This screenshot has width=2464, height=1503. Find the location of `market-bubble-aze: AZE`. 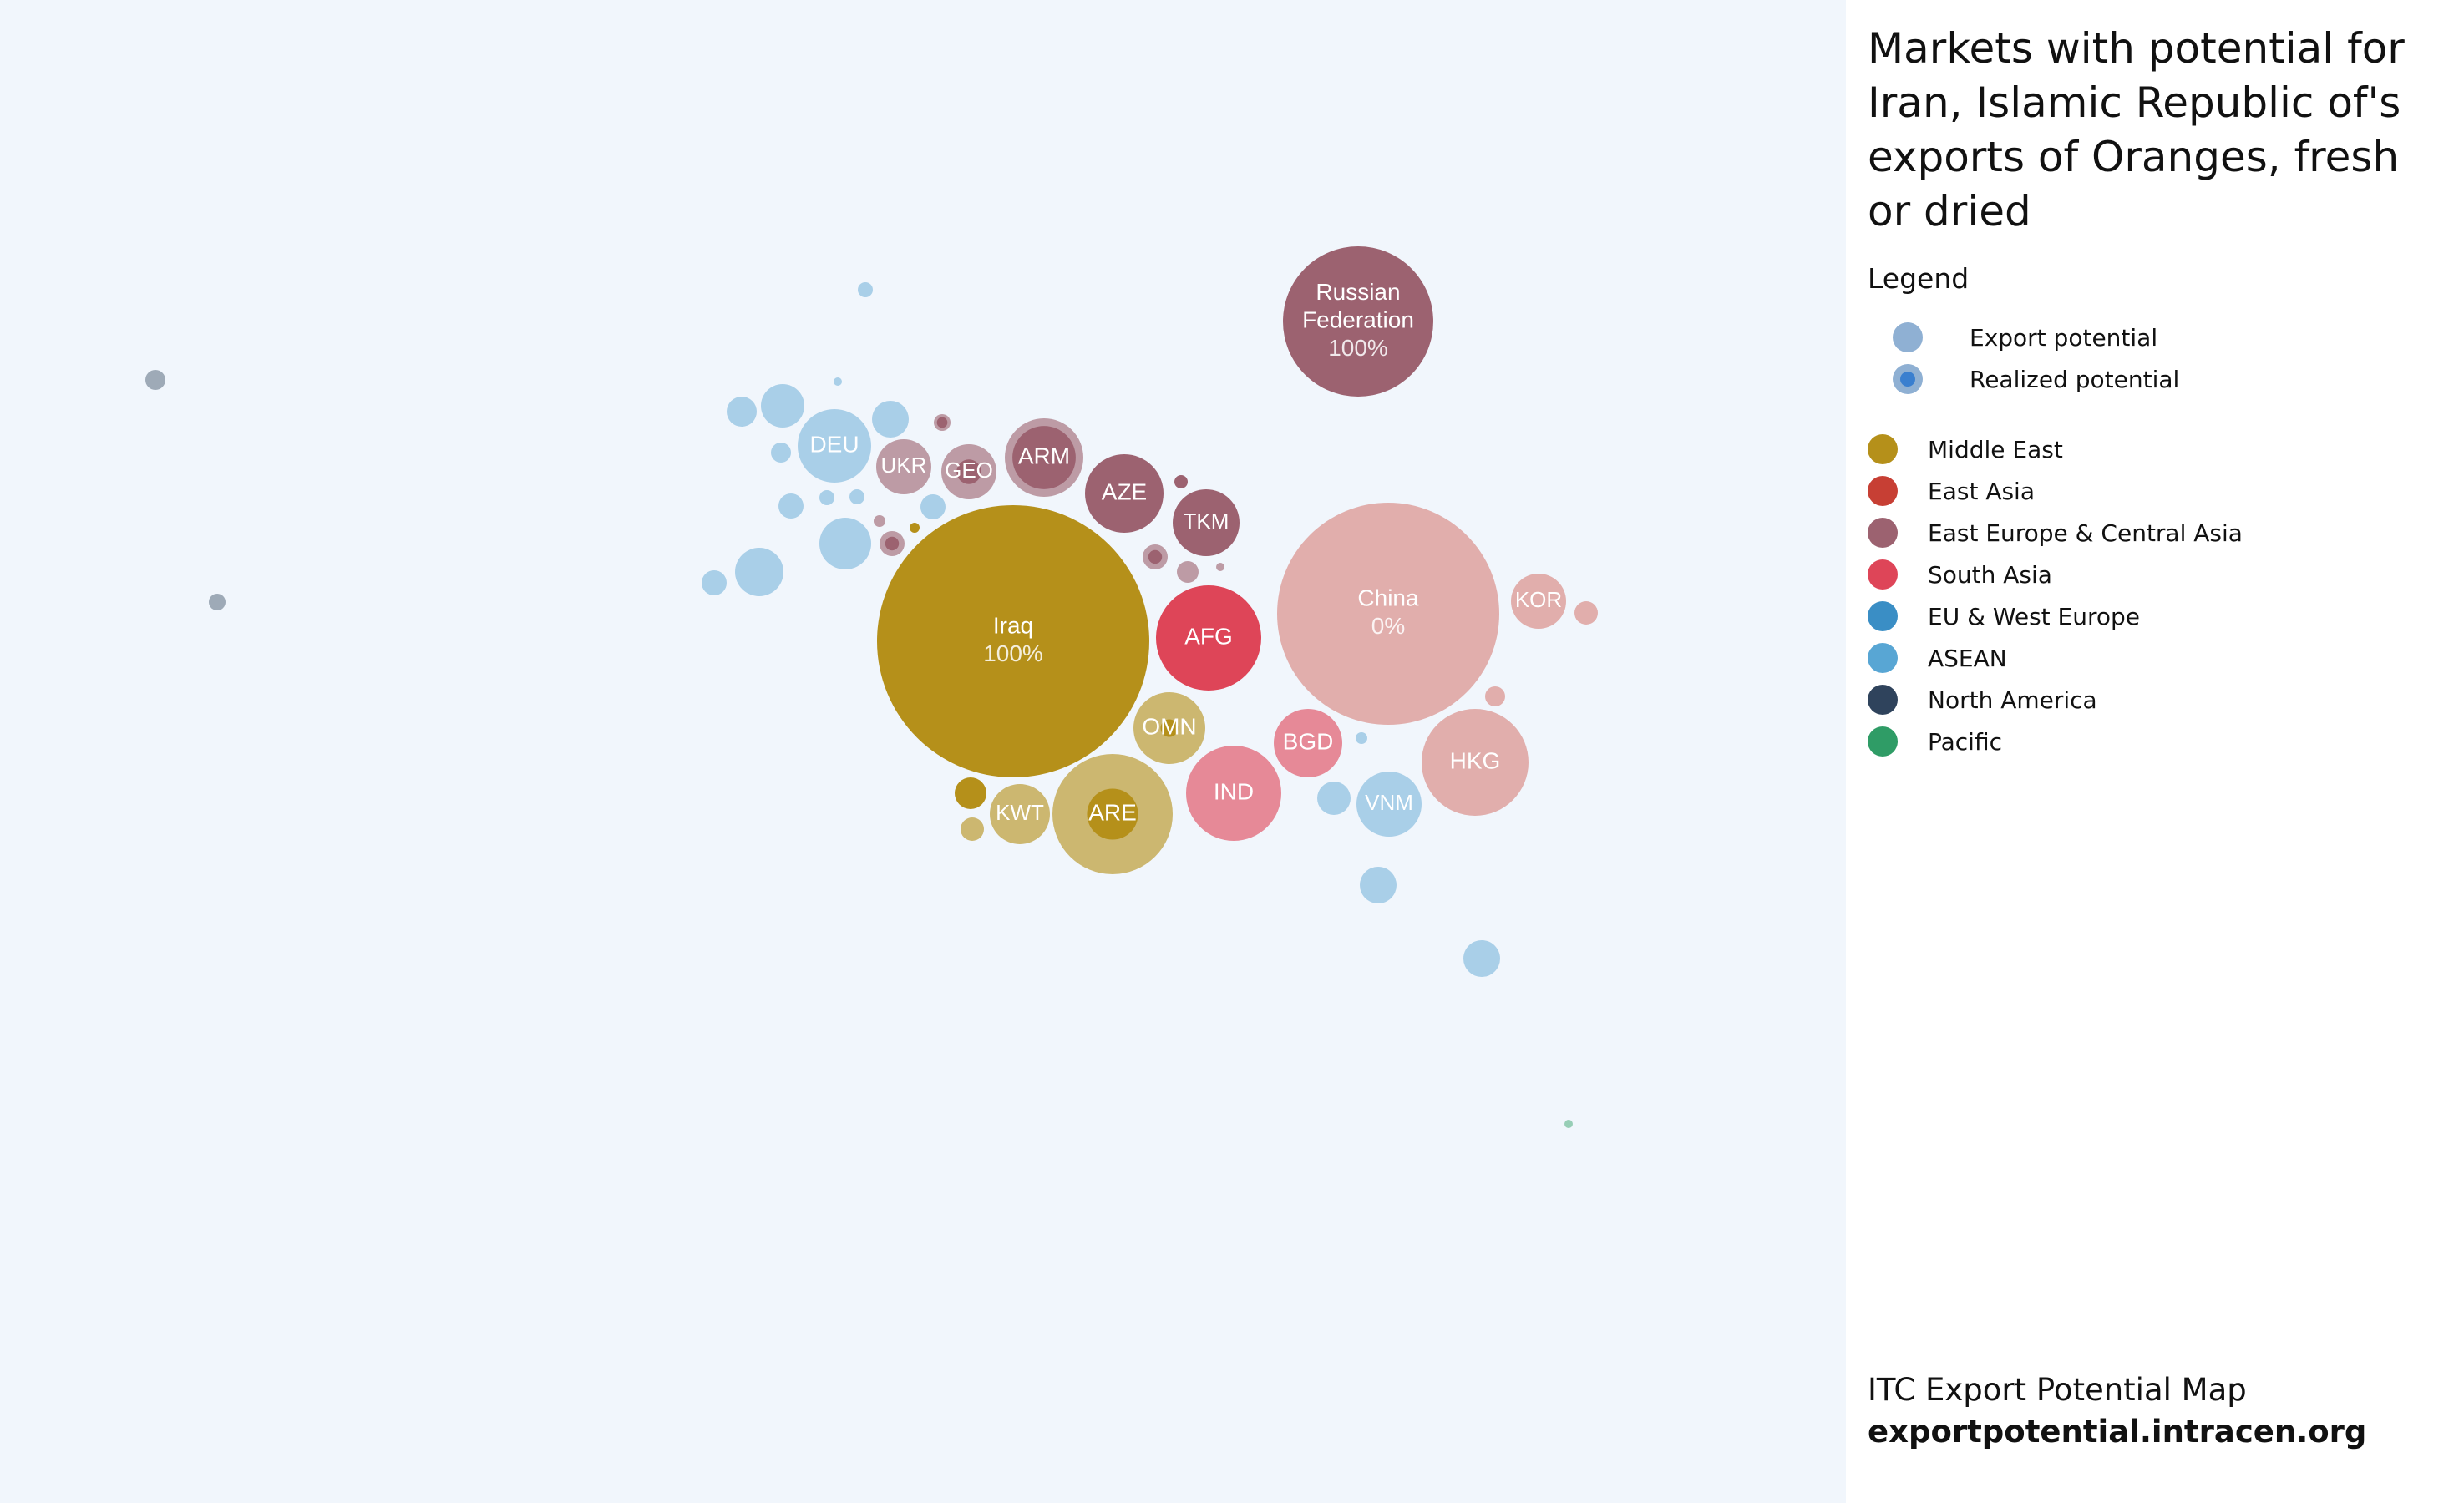

market-bubble-aze: AZE is located at coordinates (1125, 493).